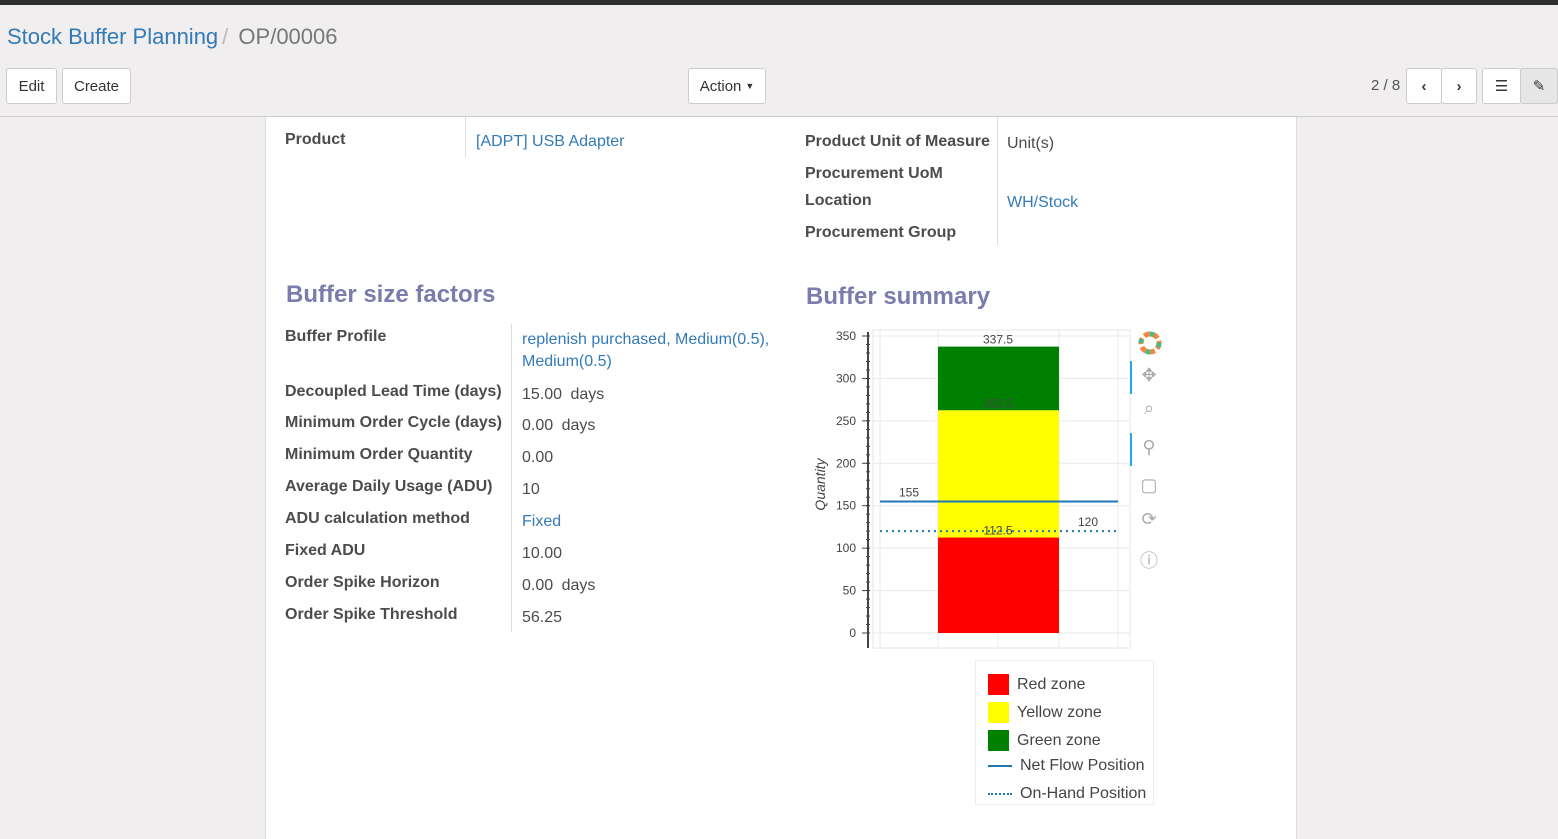 This screenshot has width=1558, height=839. Describe the element at coordinates (998, 712) in the screenshot. I see `yellow-swatch` at that location.